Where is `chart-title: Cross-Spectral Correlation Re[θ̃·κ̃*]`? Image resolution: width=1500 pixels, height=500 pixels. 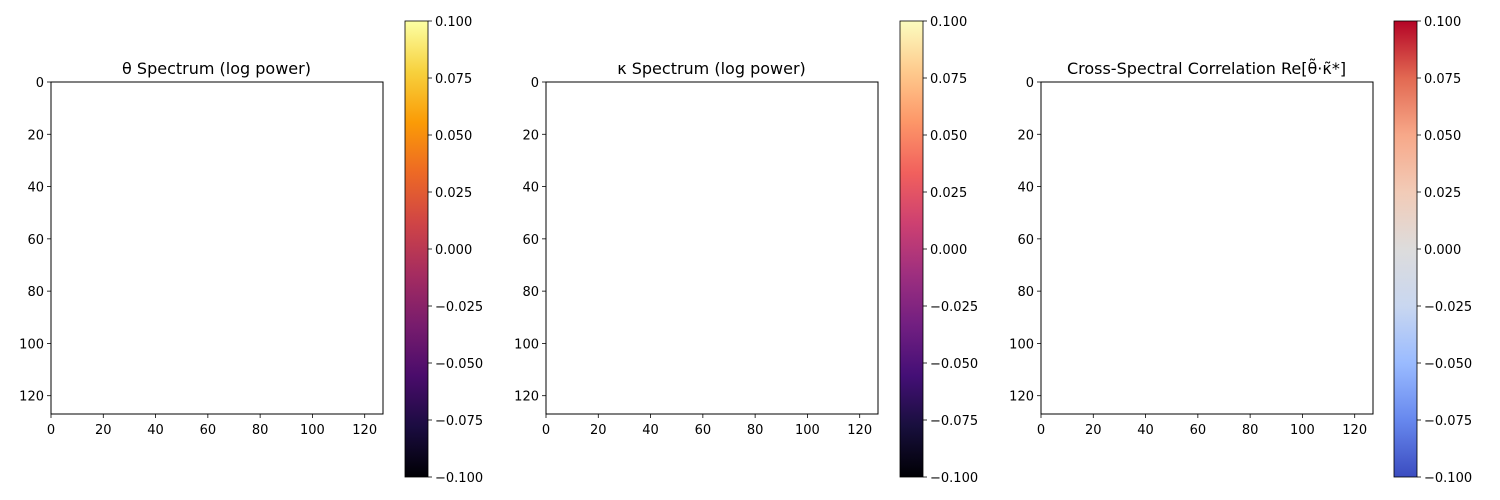 chart-title: Cross-Spectral Correlation Re[θ̃·κ̃*] is located at coordinates (1206, 68).